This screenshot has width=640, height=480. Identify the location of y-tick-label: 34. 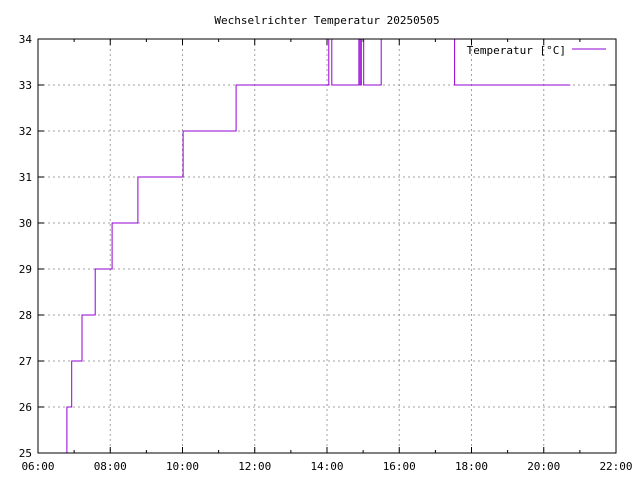
(26, 39).